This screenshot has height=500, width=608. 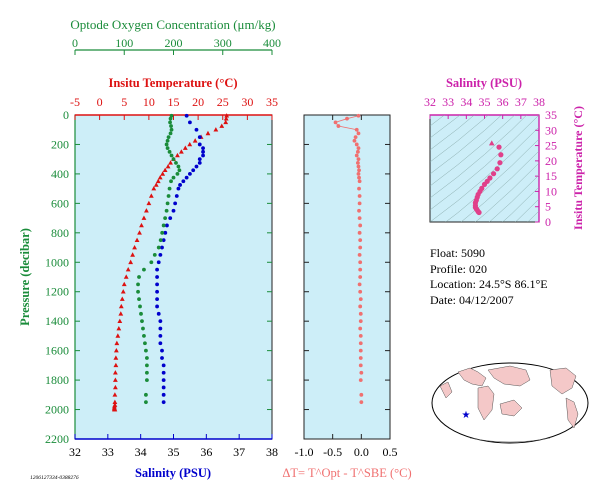 What do you see at coordinates (539, 102) in the screenshot?
I see `ts-x-tick-label: 38` at bounding box center [539, 102].